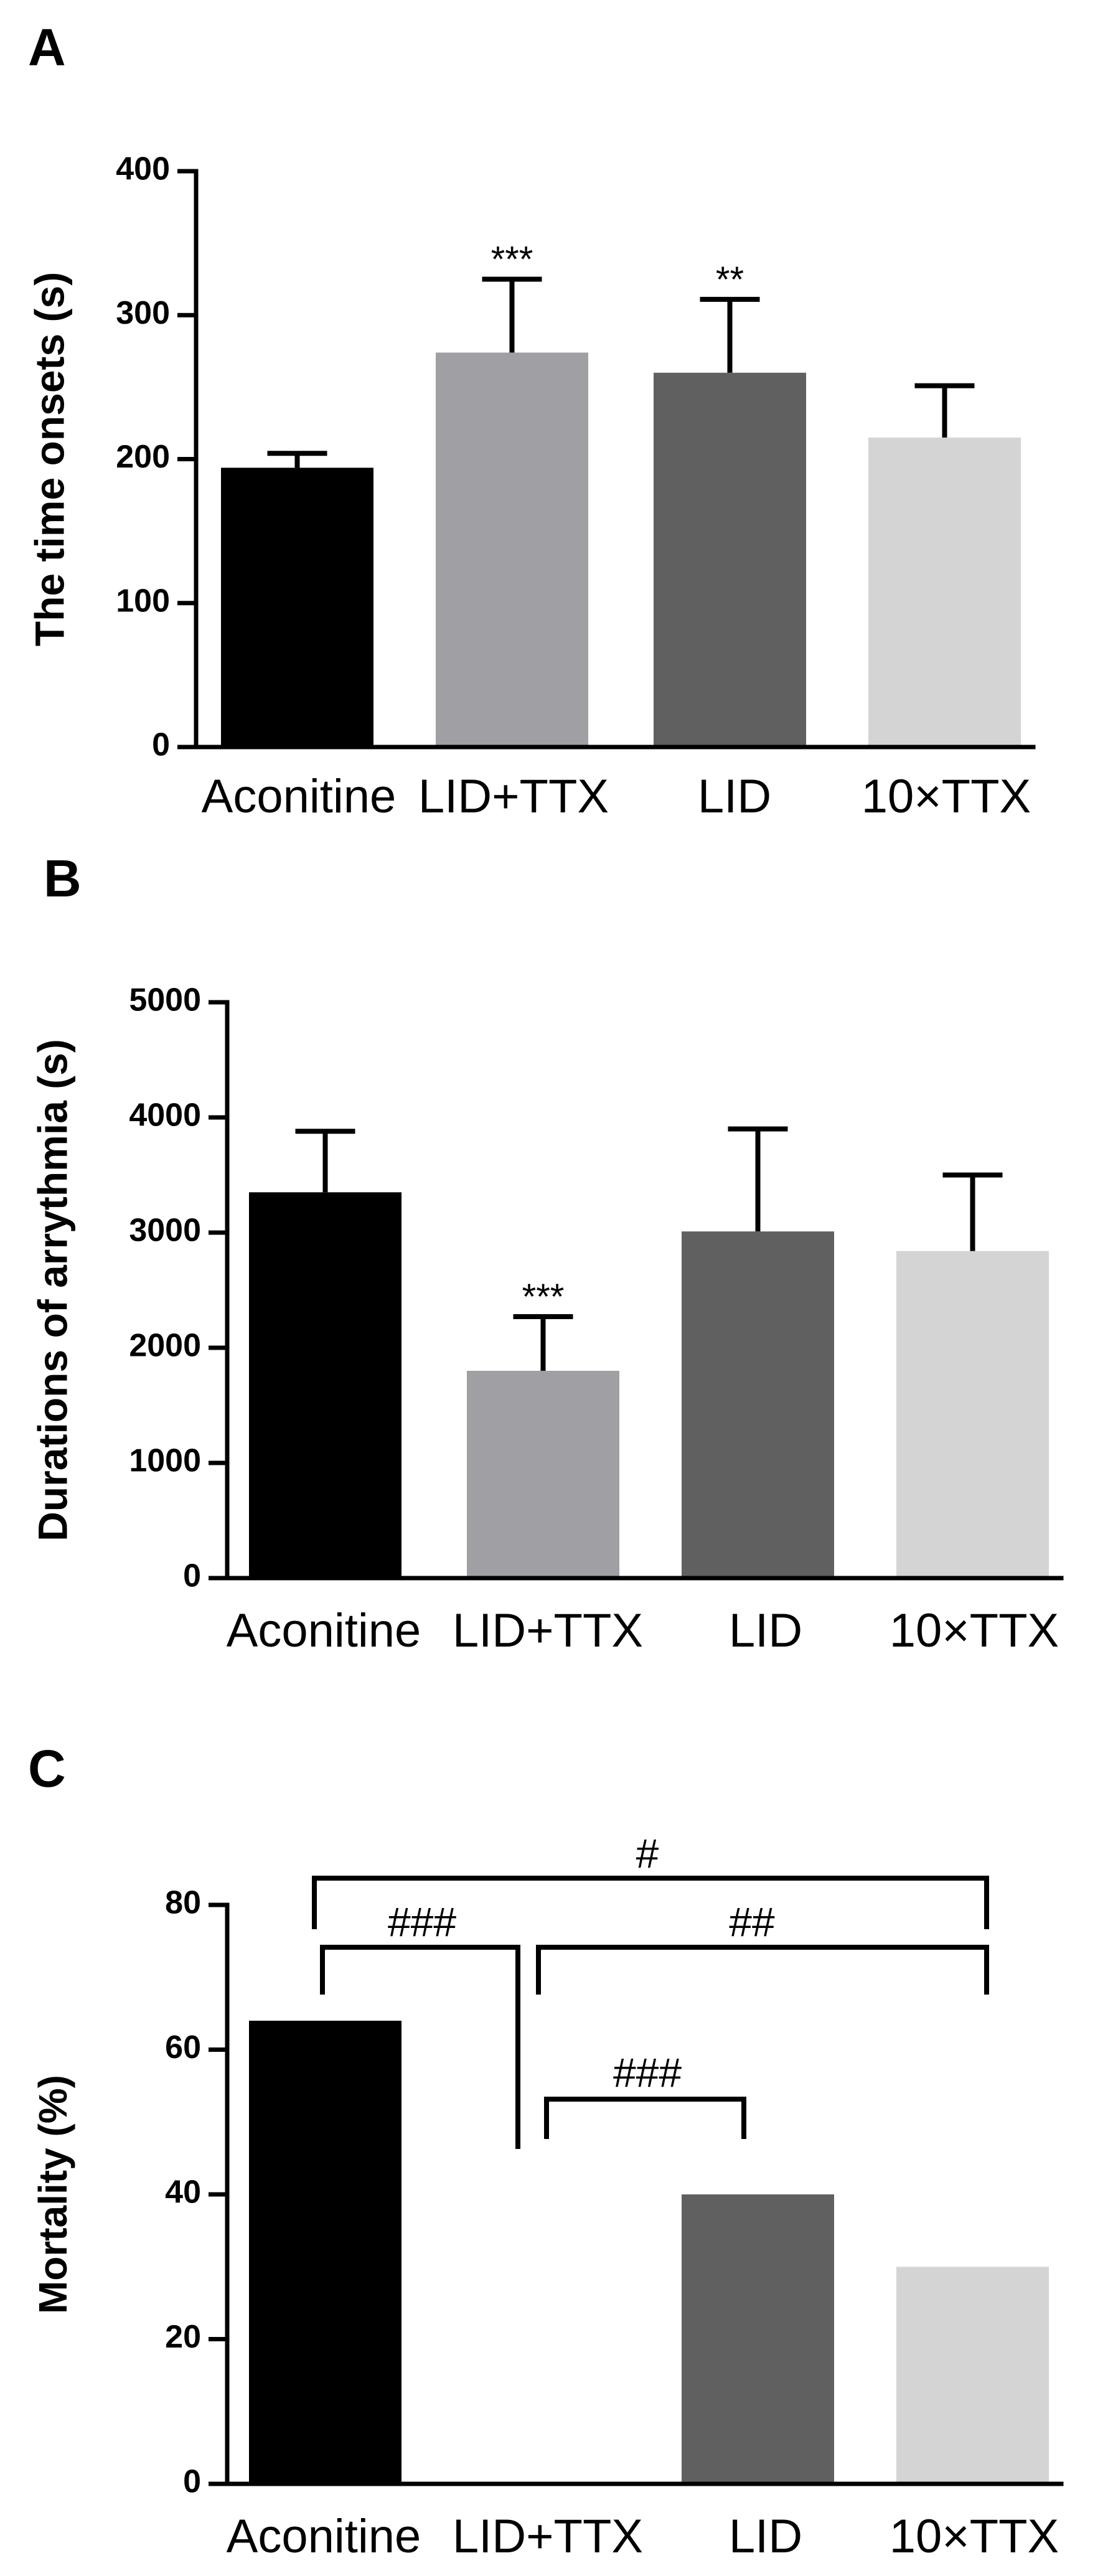 This screenshot has width=1108, height=2576. Describe the element at coordinates (647, 1853) in the screenshot. I see `comparison-label: #` at that location.